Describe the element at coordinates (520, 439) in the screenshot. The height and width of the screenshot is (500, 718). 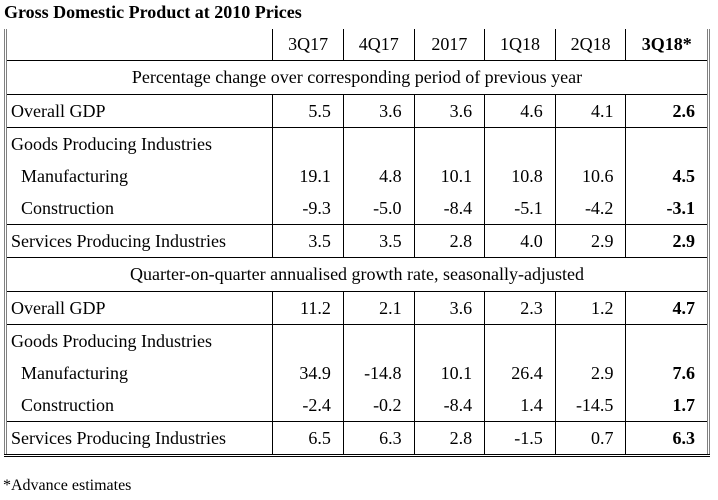
I see `cell: -1.5` at that location.